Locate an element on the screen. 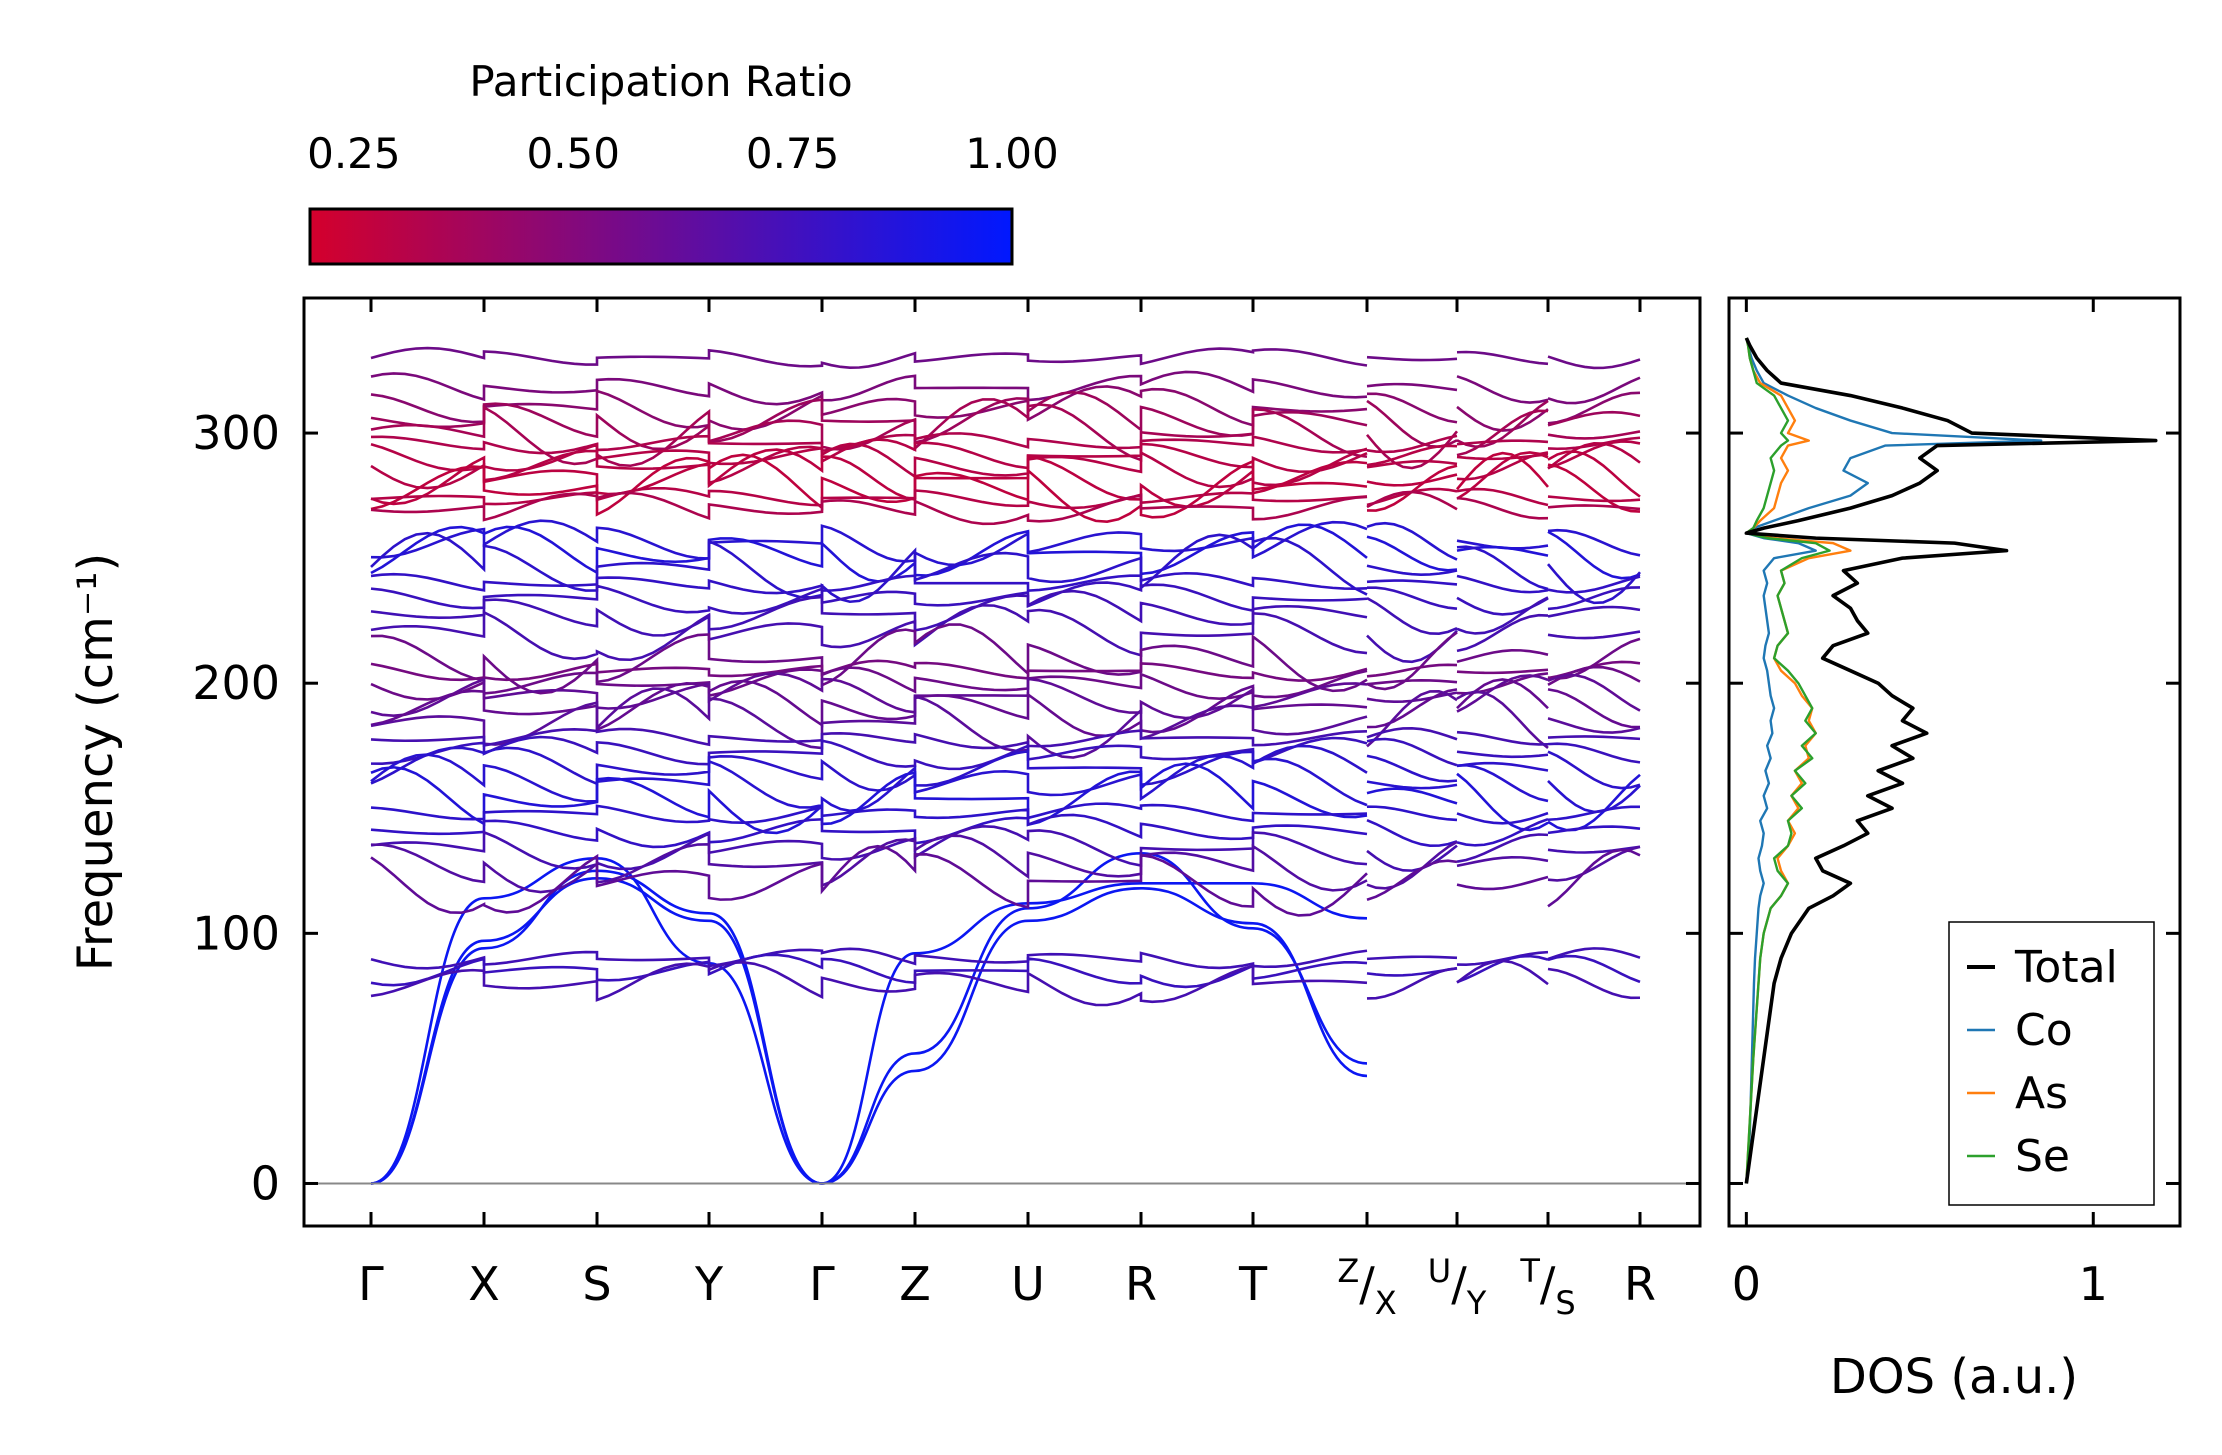 The height and width of the screenshot is (1455, 2222). dos-axes-frame is located at coordinates (1954, 762).